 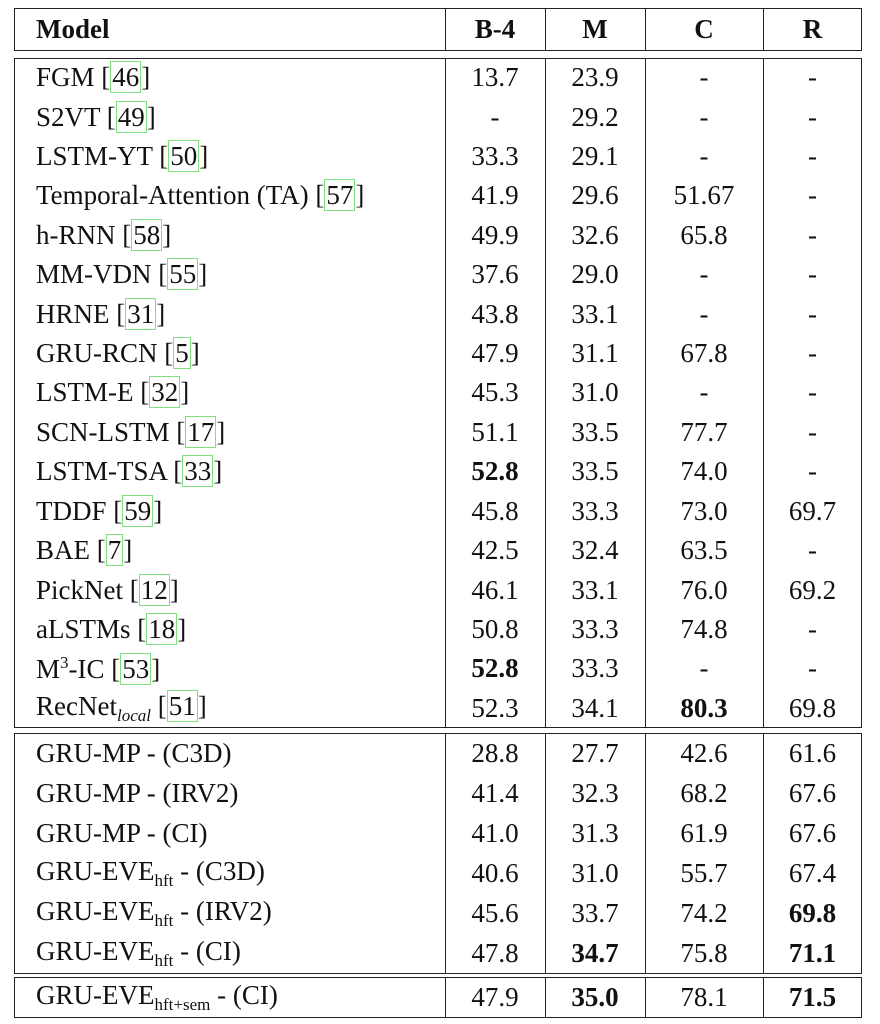 What do you see at coordinates (184, 156) in the screenshot?
I see `citation: 50` at bounding box center [184, 156].